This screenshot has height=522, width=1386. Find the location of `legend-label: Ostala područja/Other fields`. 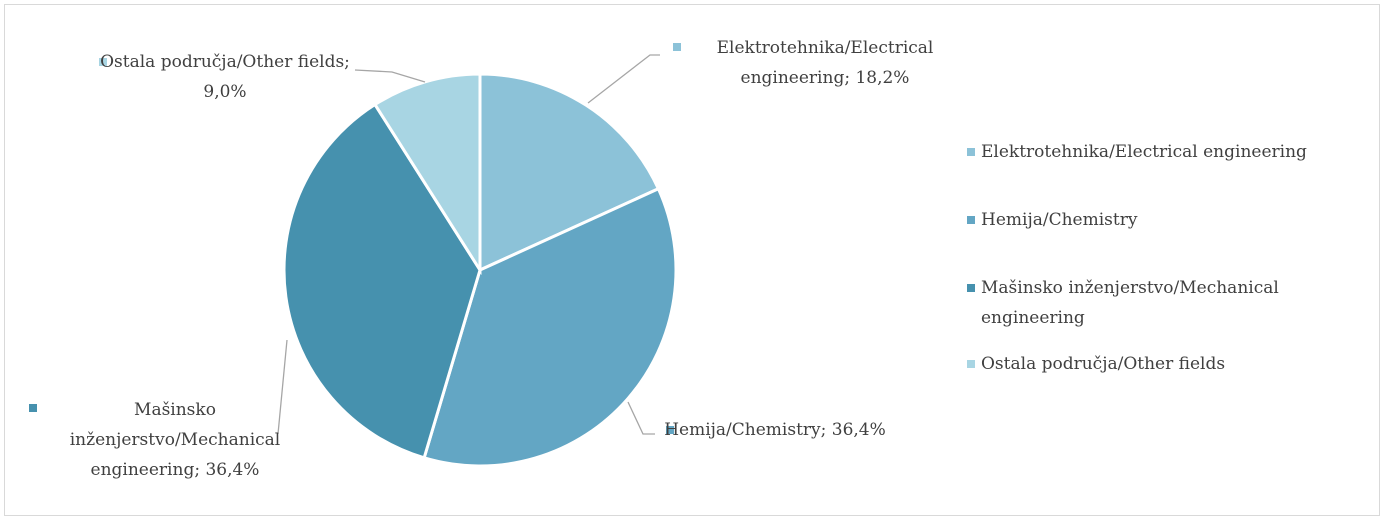

legend-label: Ostala područja/Other fields is located at coordinates (1103, 364).